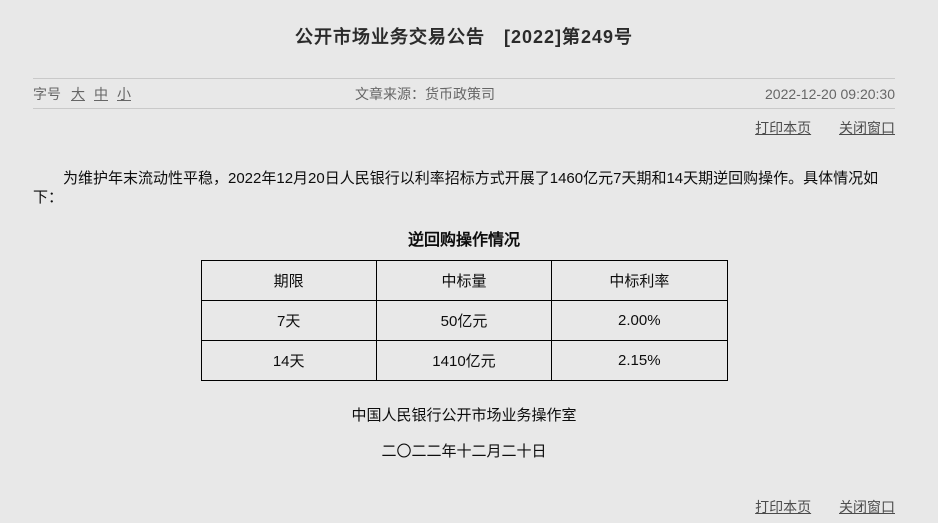  I want to click on publish-timestamp: 2022-12-20 09:20:30, so click(830, 93).